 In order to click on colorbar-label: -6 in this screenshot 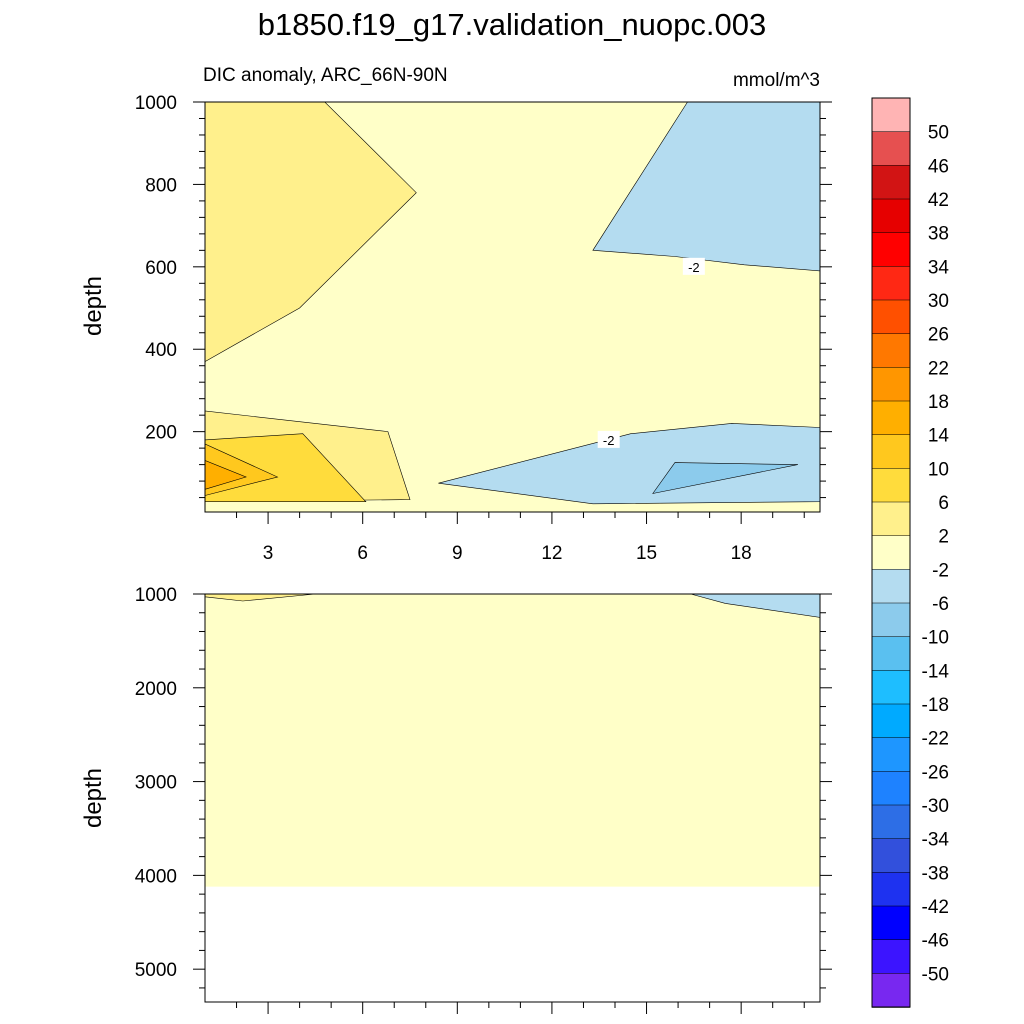, I will do `click(940, 604)`.